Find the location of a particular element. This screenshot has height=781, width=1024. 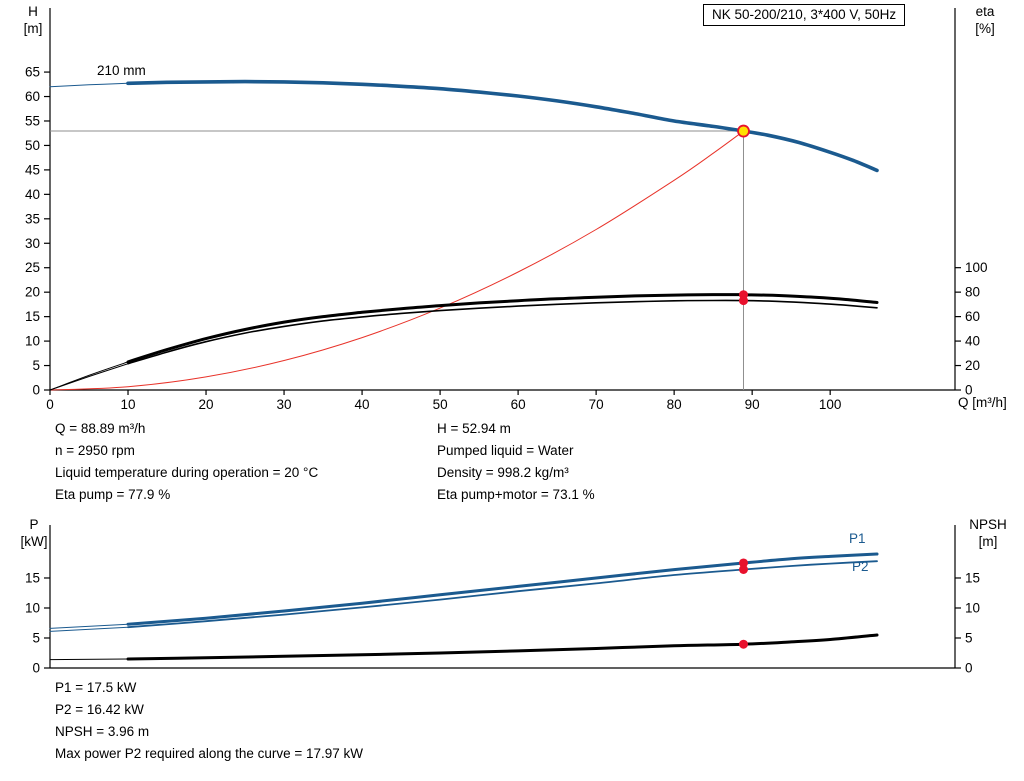

y-tick-label-left: 45 is located at coordinates (32, 169).